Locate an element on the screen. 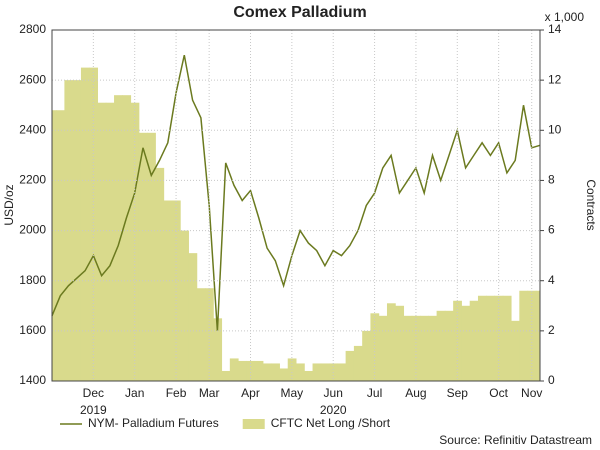 The height and width of the screenshot is (450, 600). legend-label: CFTC Net Long /Short is located at coordinates (331, 423).